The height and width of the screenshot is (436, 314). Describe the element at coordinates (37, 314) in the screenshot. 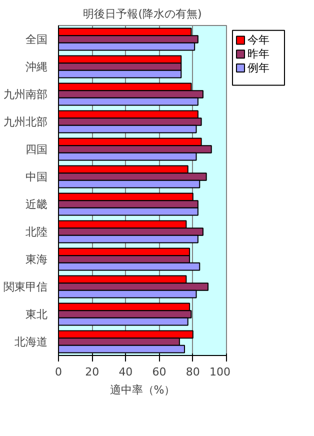

I see `y-tick-label: 東北` at that location.